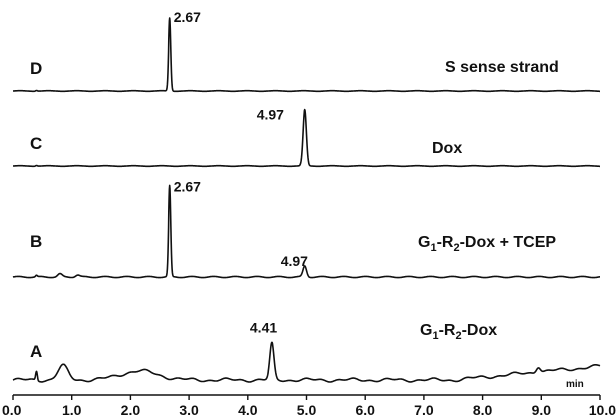 This screenshot has height=419, width=616. What do you see at coordinates (306, 362) in the screenshot?
I see `trace-line-A` at bounding box center [306, 362].